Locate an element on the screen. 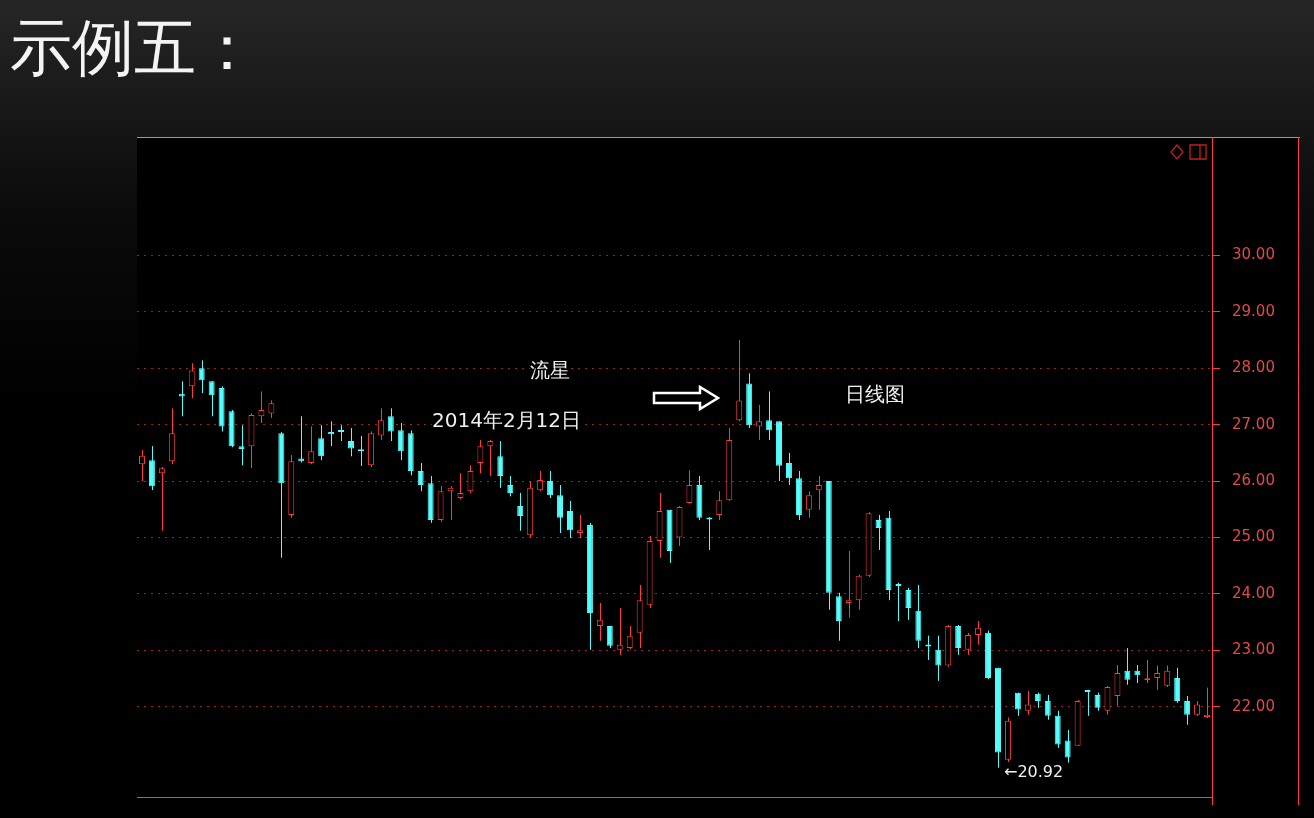  y-tick-label: 24.00 is located at coordinates (1253, 592).